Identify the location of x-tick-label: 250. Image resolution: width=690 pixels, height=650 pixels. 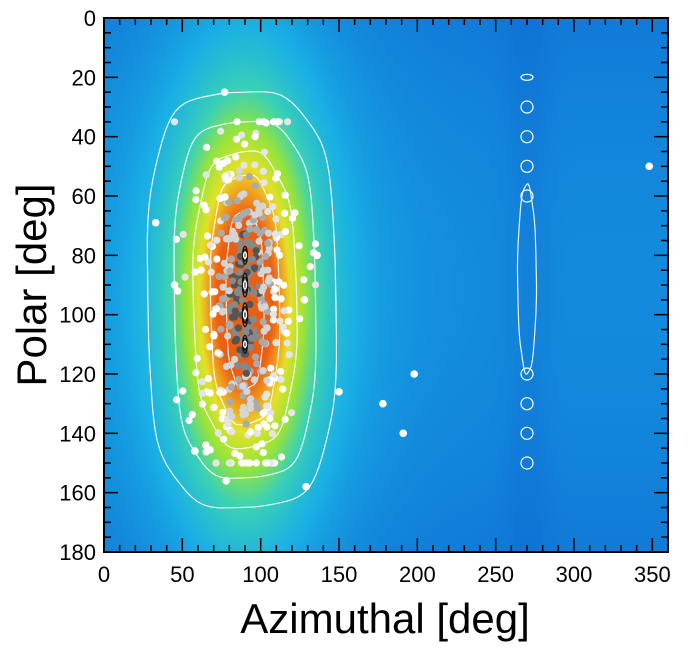
(495, 574).